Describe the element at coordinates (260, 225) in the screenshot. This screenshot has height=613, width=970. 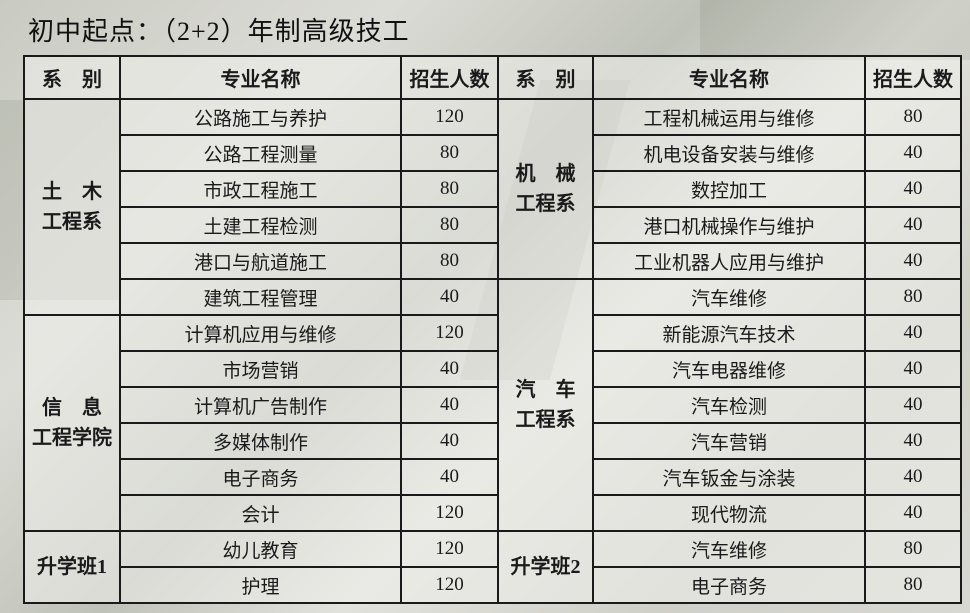
I see `major-name: 土建工程检测` at that location.